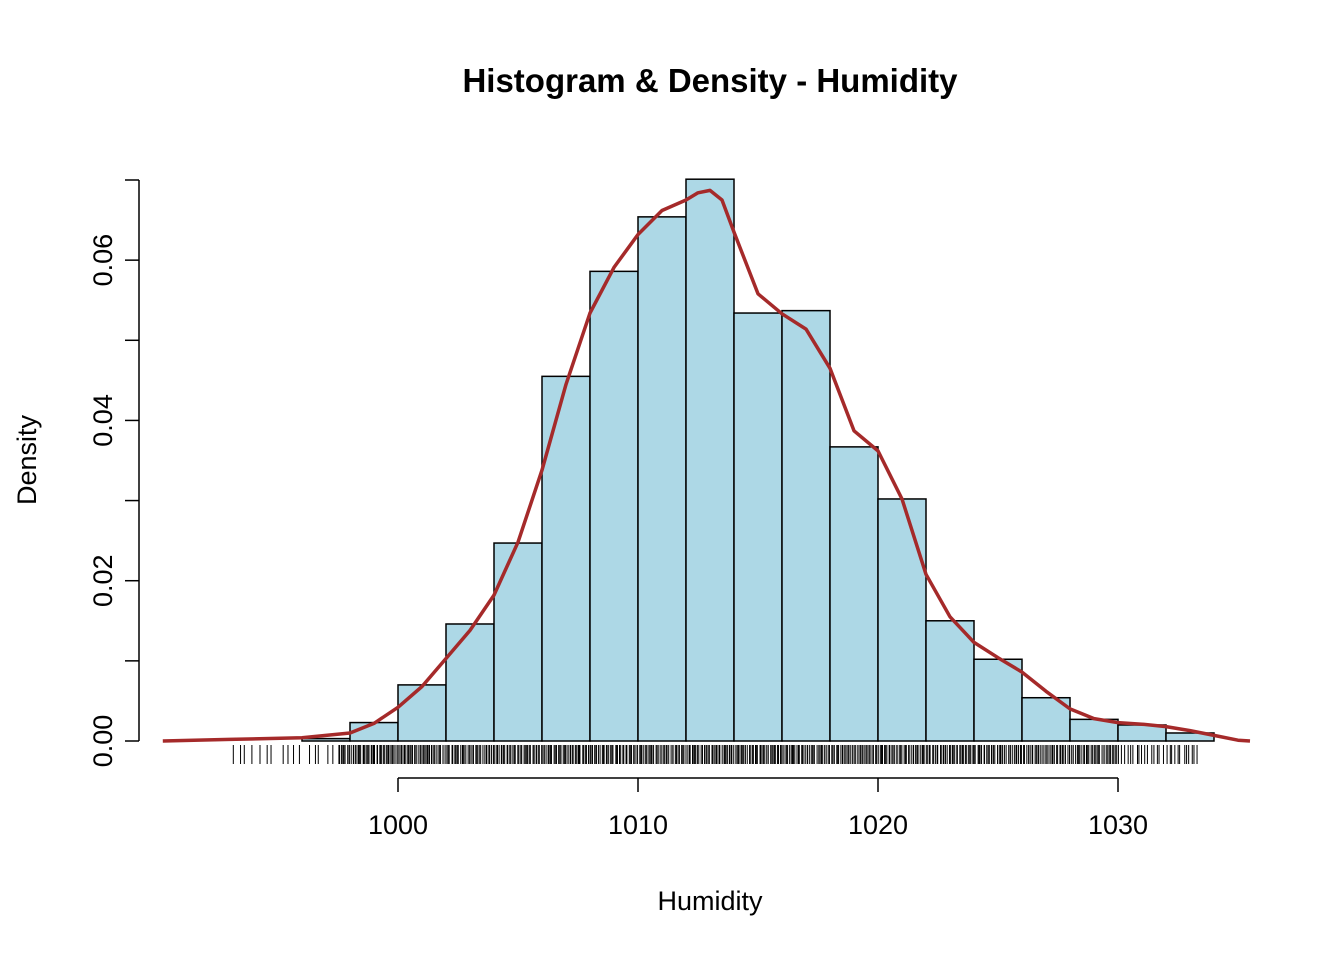  What do you see at coordinates (710, 901) in the screenshot?
I see `x-axis-label: Humidity` at bounding box center [710, 901].